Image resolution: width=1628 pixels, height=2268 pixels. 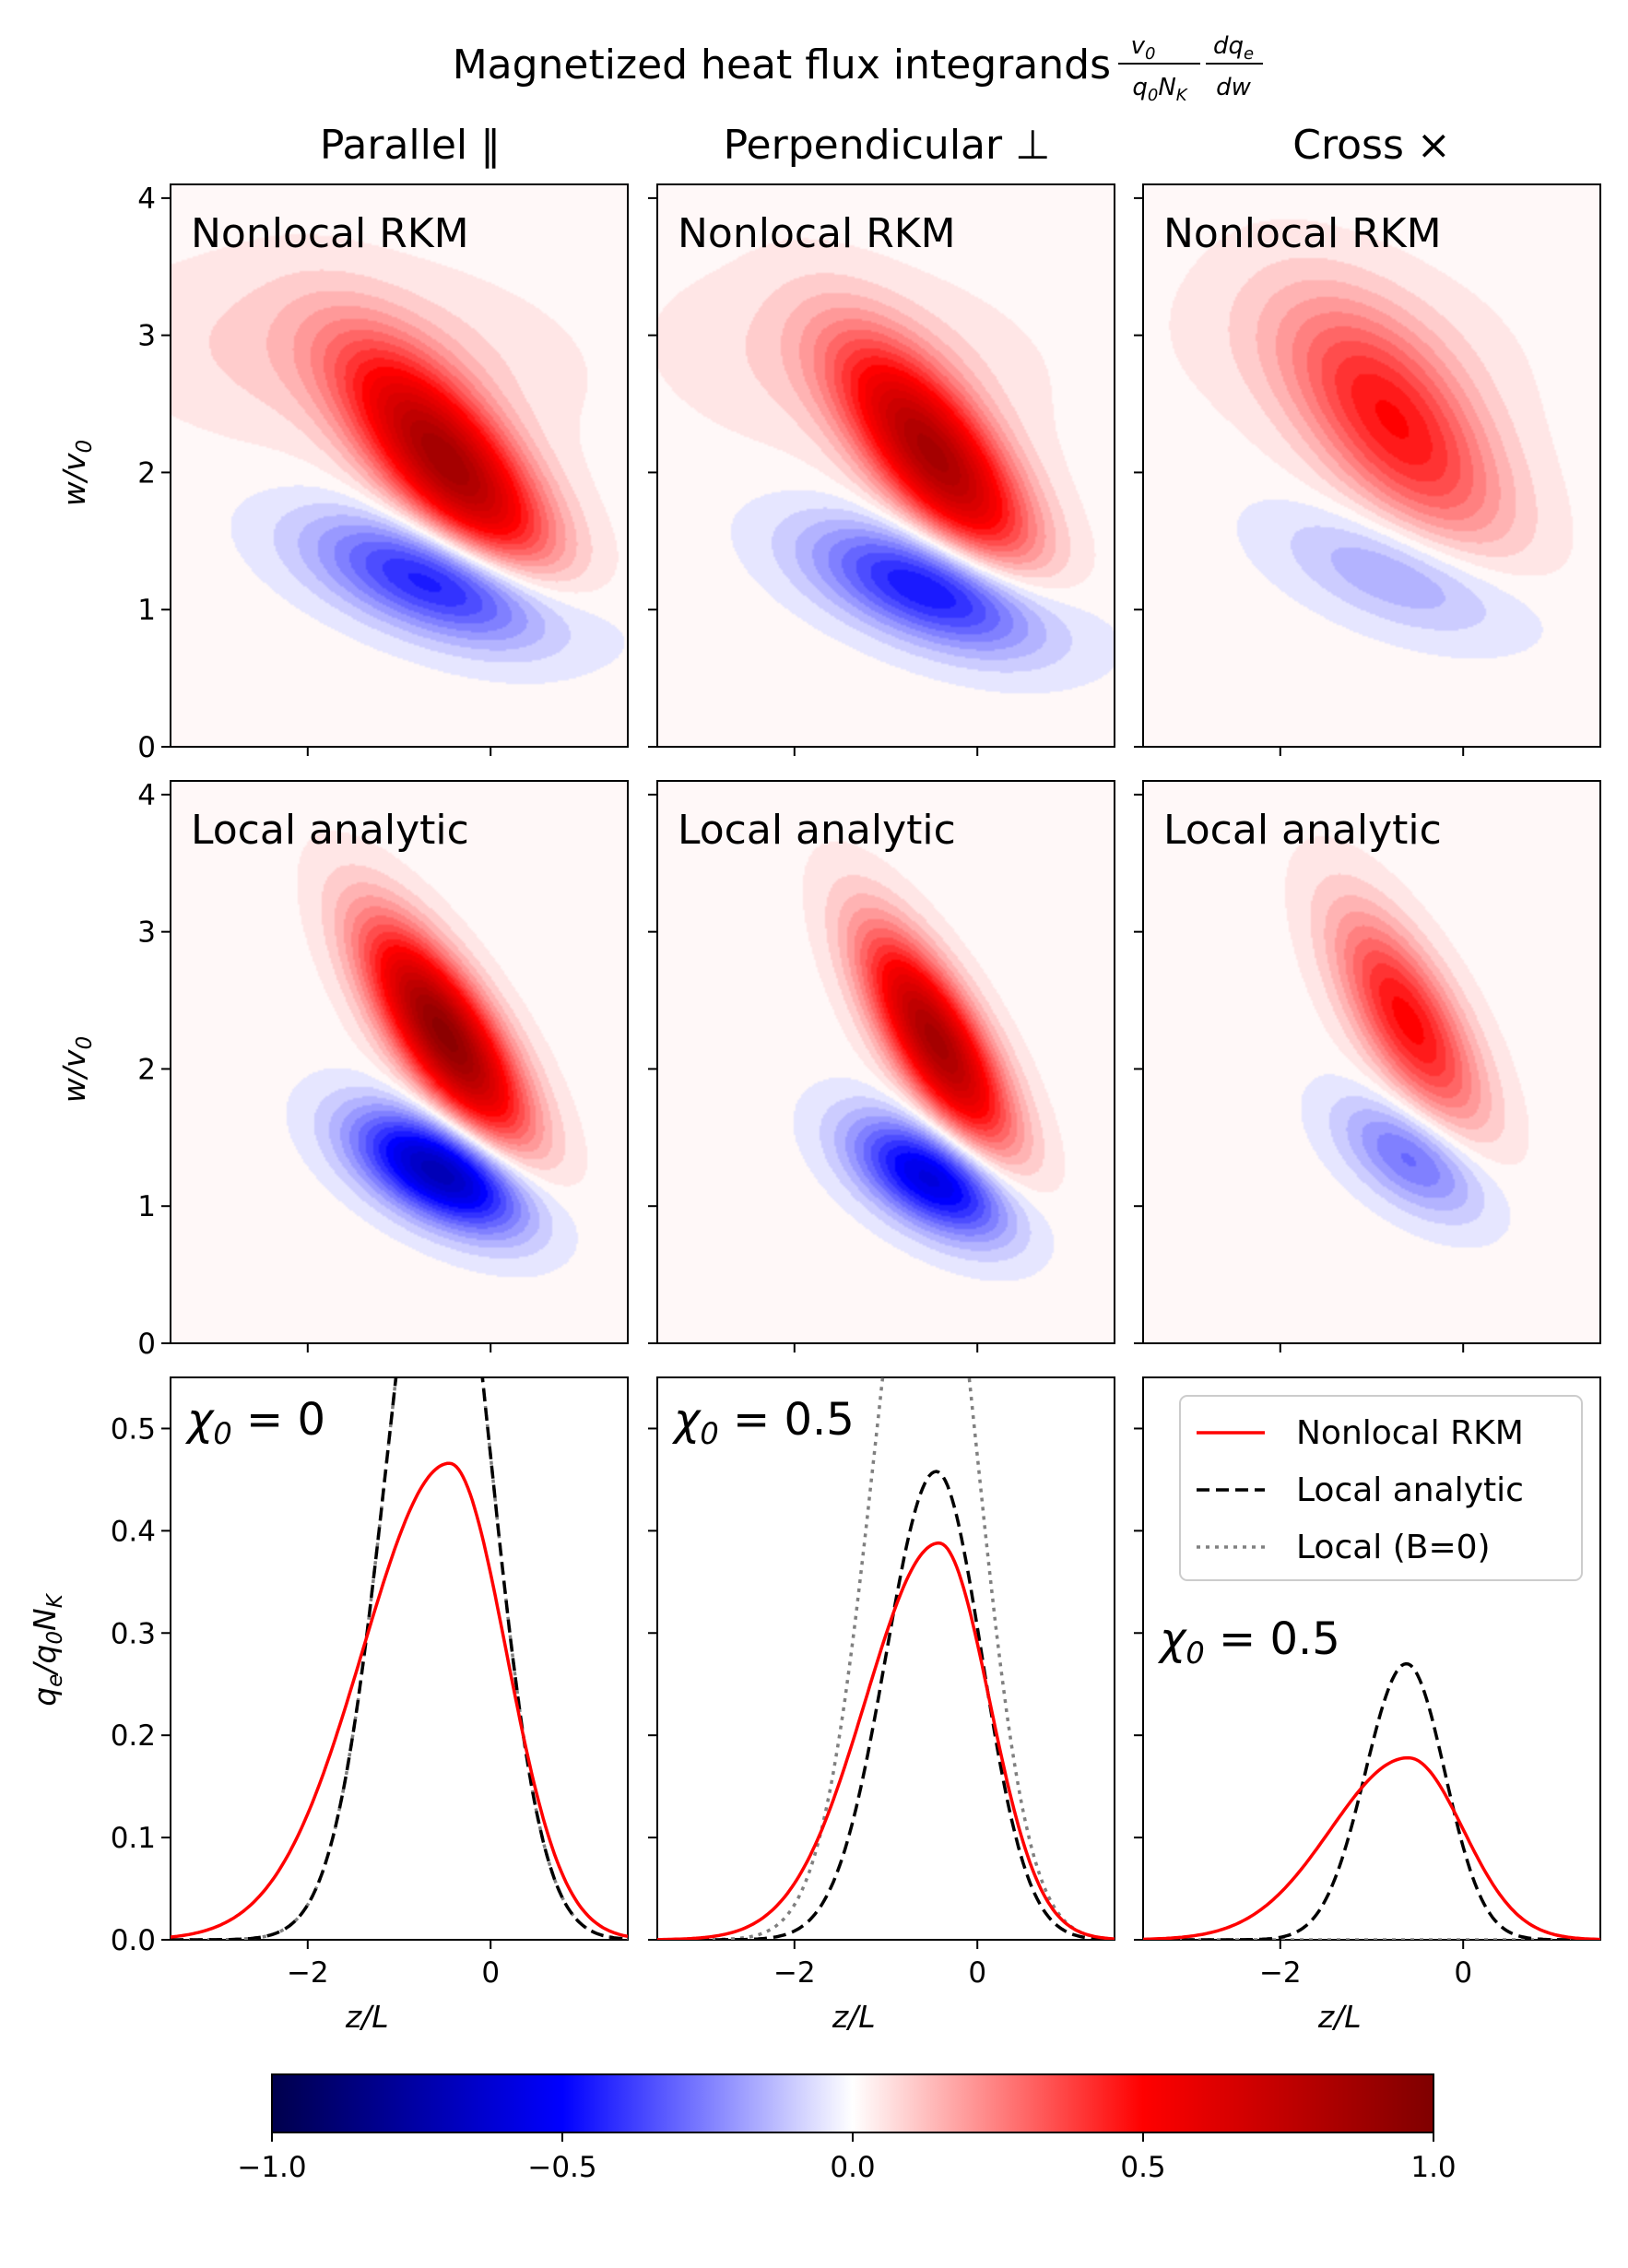 What do you see at coordinates (1371, 146) in the screenshot?
I see `column-title-cross: Cross ×` at bounding box center [1371, 146].